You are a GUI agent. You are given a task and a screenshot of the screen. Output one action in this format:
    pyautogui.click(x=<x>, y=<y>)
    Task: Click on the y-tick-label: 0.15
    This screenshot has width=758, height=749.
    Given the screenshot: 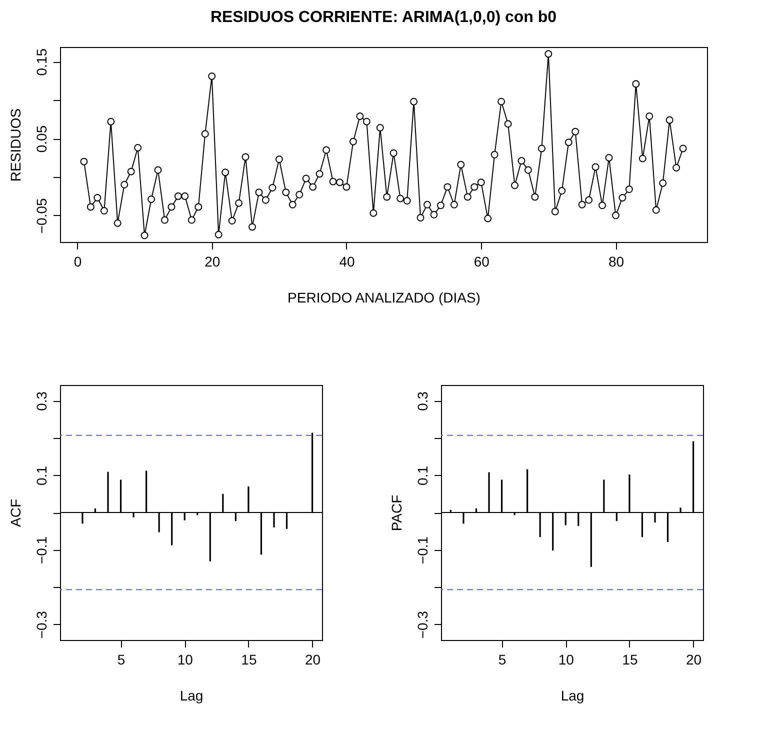 What is the action you would take?
    pyautogui.click(x=42, y=62)
    